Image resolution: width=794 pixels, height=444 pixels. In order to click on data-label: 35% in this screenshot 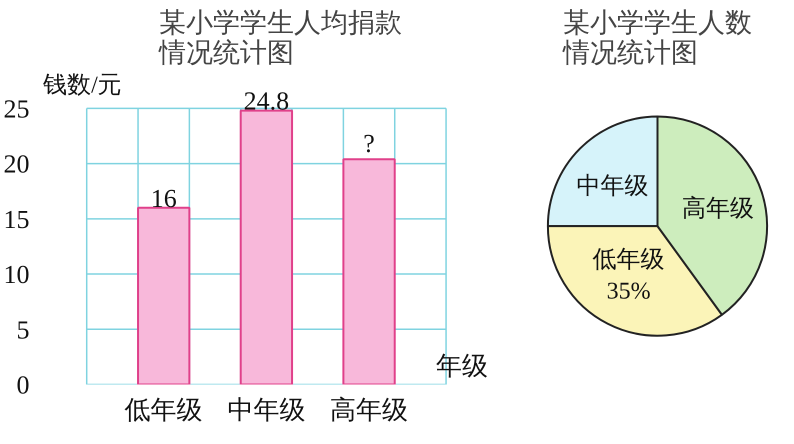, I will do `click(628, 291)`.